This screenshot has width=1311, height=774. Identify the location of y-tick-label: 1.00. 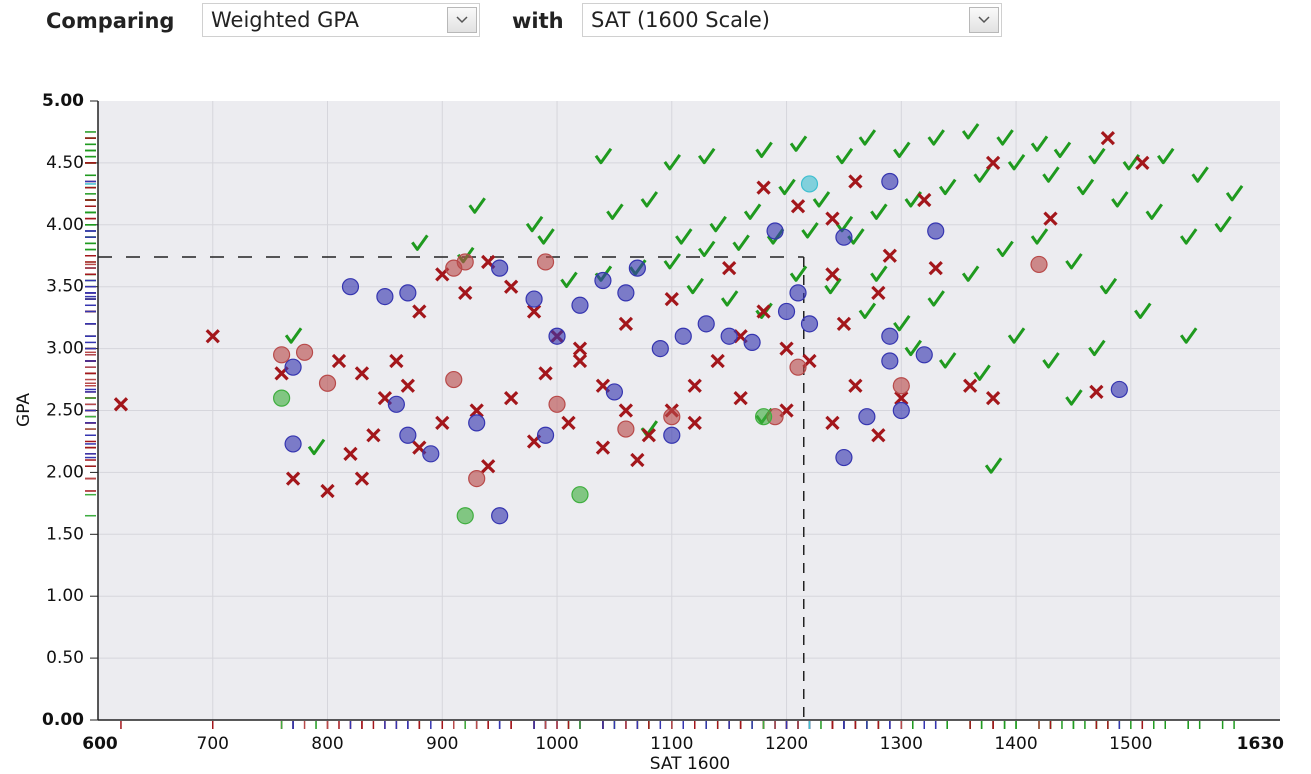
(65, 596).